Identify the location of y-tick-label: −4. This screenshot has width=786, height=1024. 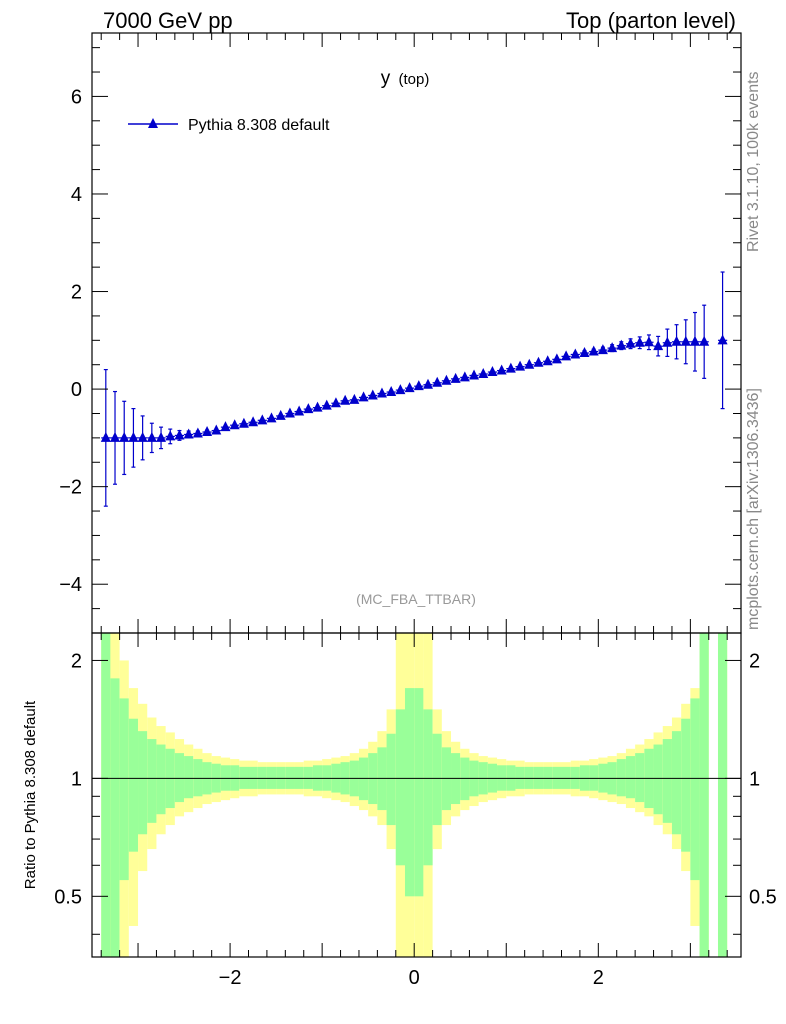
(70, 585).